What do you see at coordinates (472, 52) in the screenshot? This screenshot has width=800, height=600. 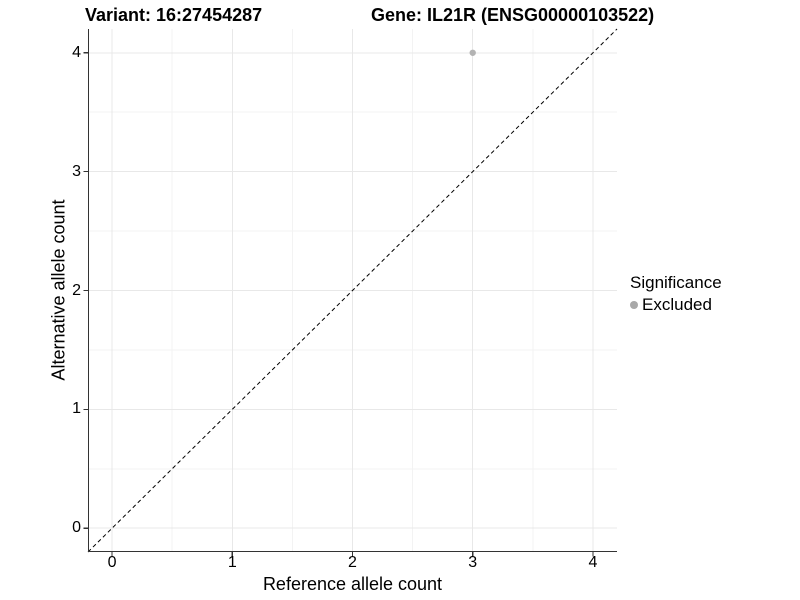 I see `data-point` at bounding box center [472, 52].